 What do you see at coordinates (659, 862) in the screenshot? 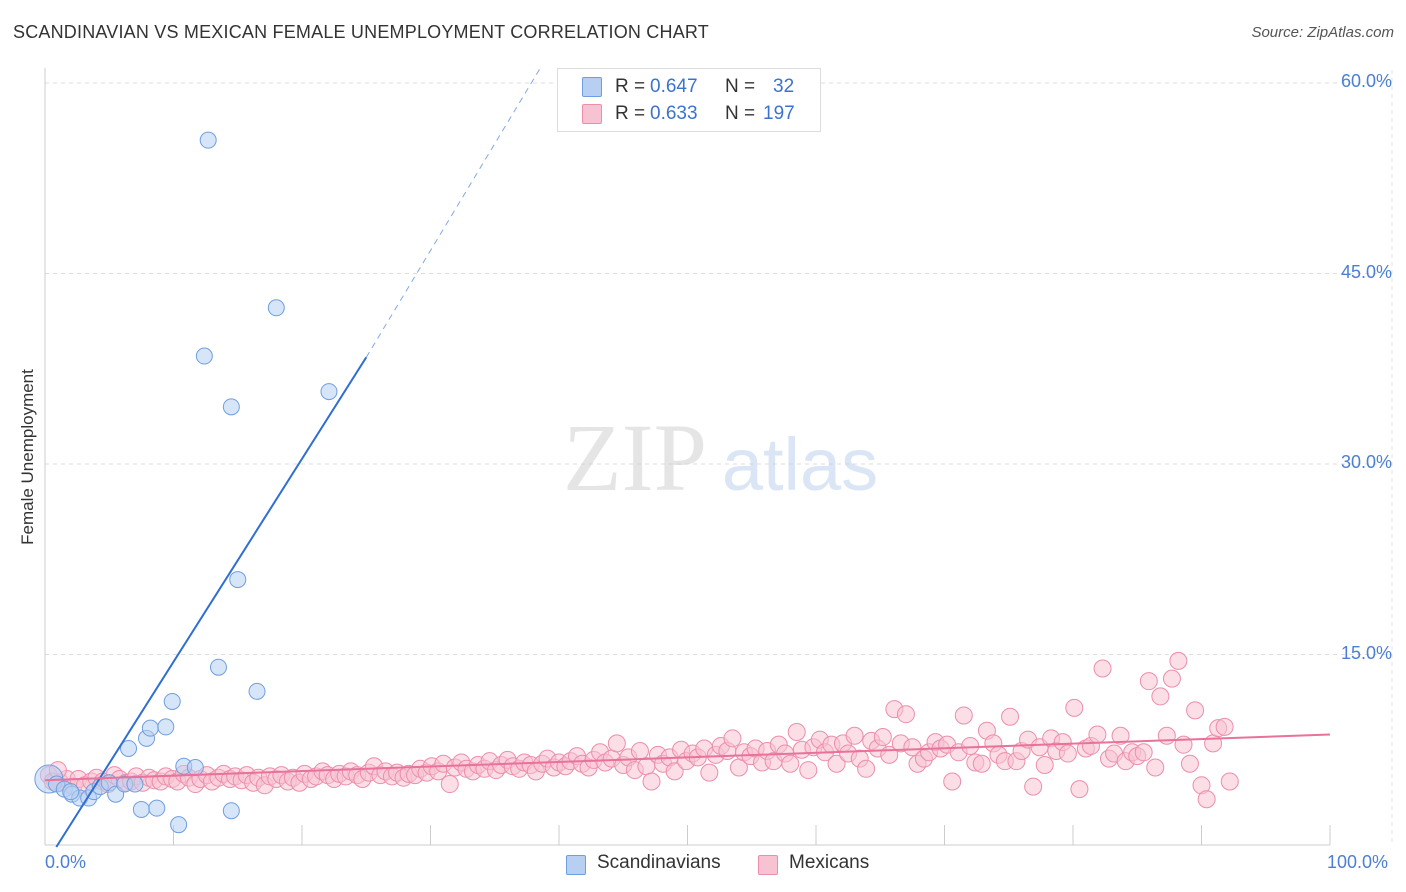
I see `bottom-legend-label-scandinavians: Scandinavians` at bounding box center [659, 862].